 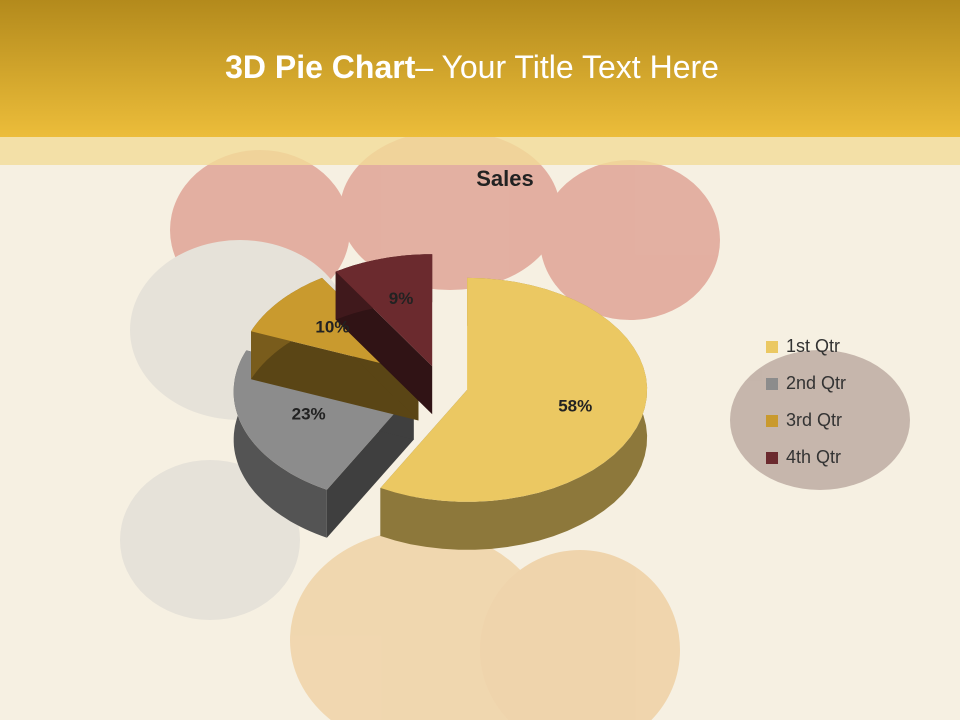 I want to click on title-rest: – Your Title Text Here, so click(x=567, y=67).